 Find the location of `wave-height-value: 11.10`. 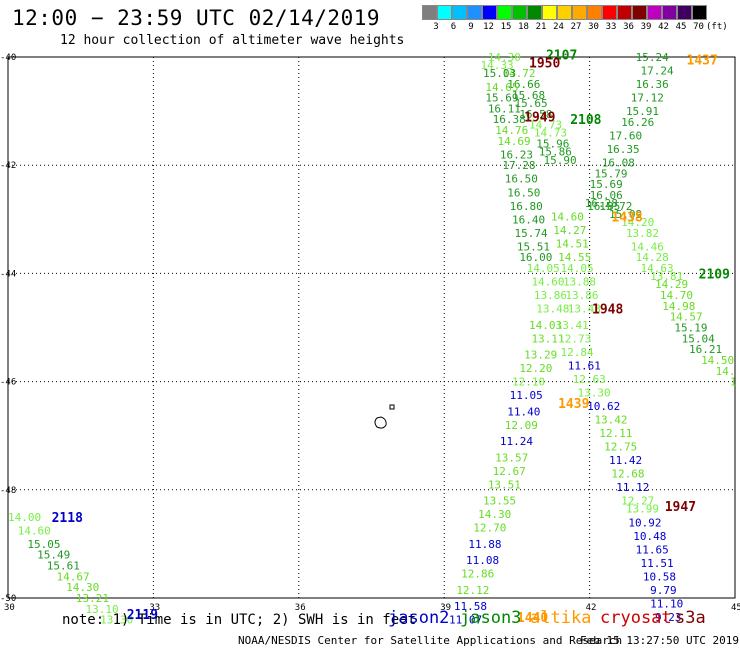

wave-height-value: 11.10 is located at coordinates (666, 603).